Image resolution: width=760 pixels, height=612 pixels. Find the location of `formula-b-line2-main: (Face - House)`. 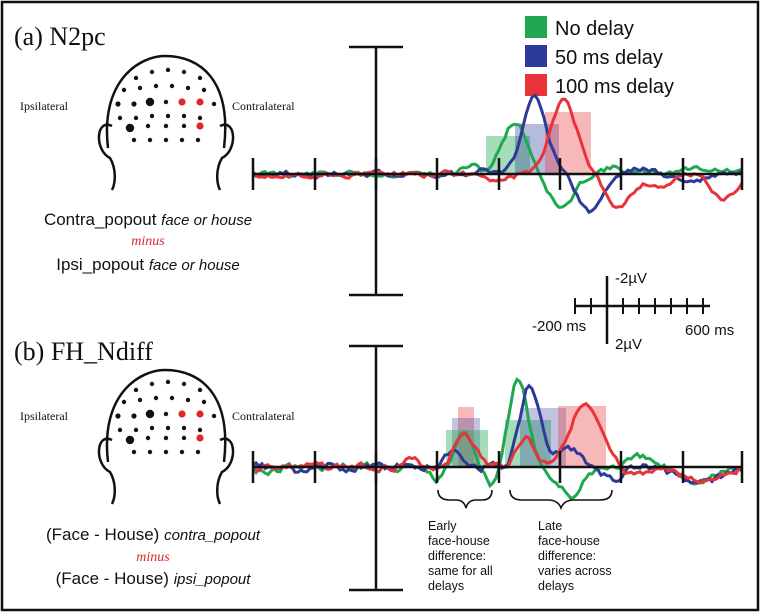

formula-b-line2-main: (Face - House) is located at coordinates (112, 578).